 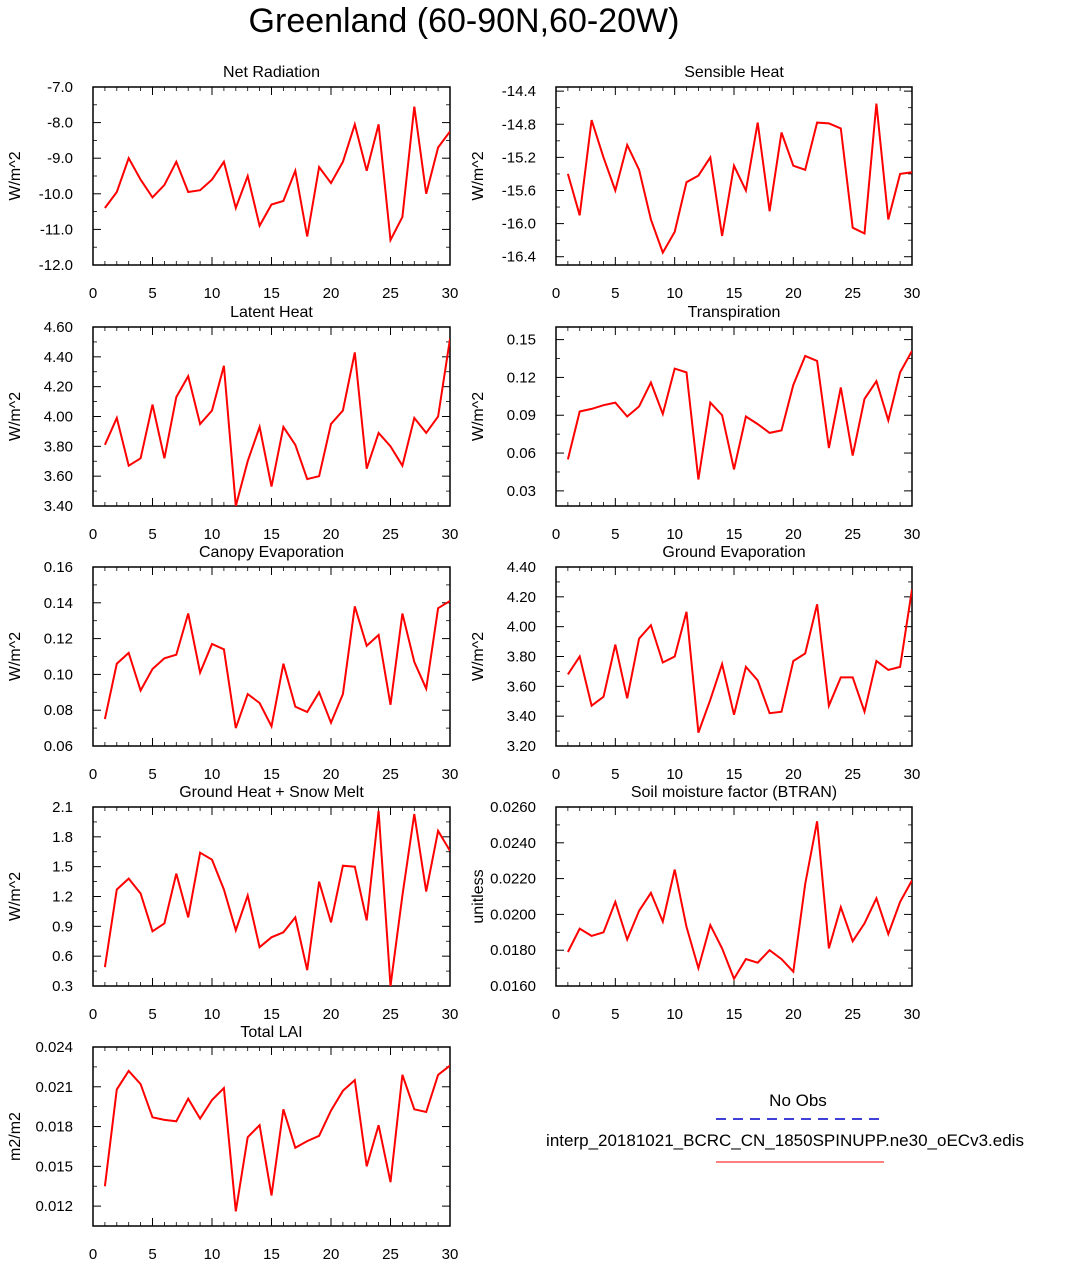 What do you see at coordinates (60, 87) in the screenshot?
I see `net-radiation-ytick-label: -7.0` at bounding box center [60, 87].